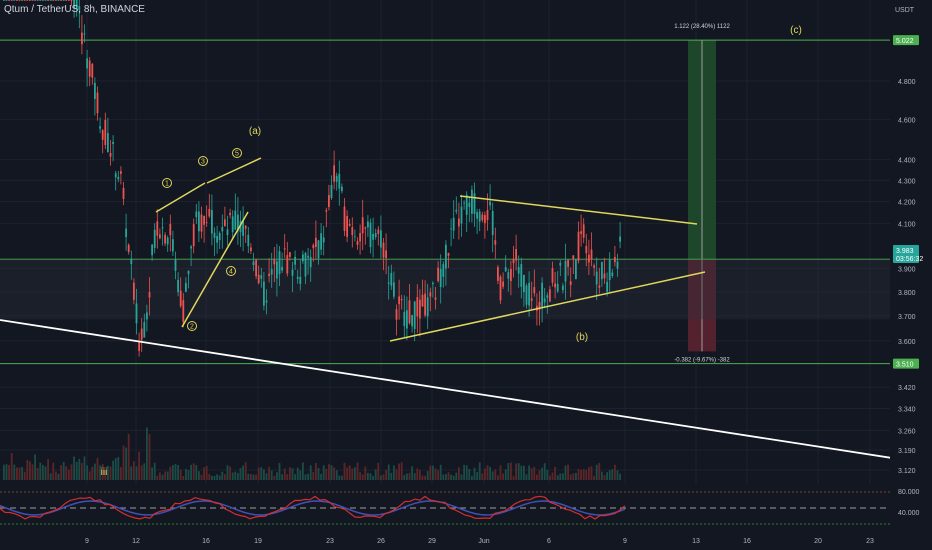 The width and height of the screenshot is (932, 550). I want to click on wave-label-circle, so click(167, 183).